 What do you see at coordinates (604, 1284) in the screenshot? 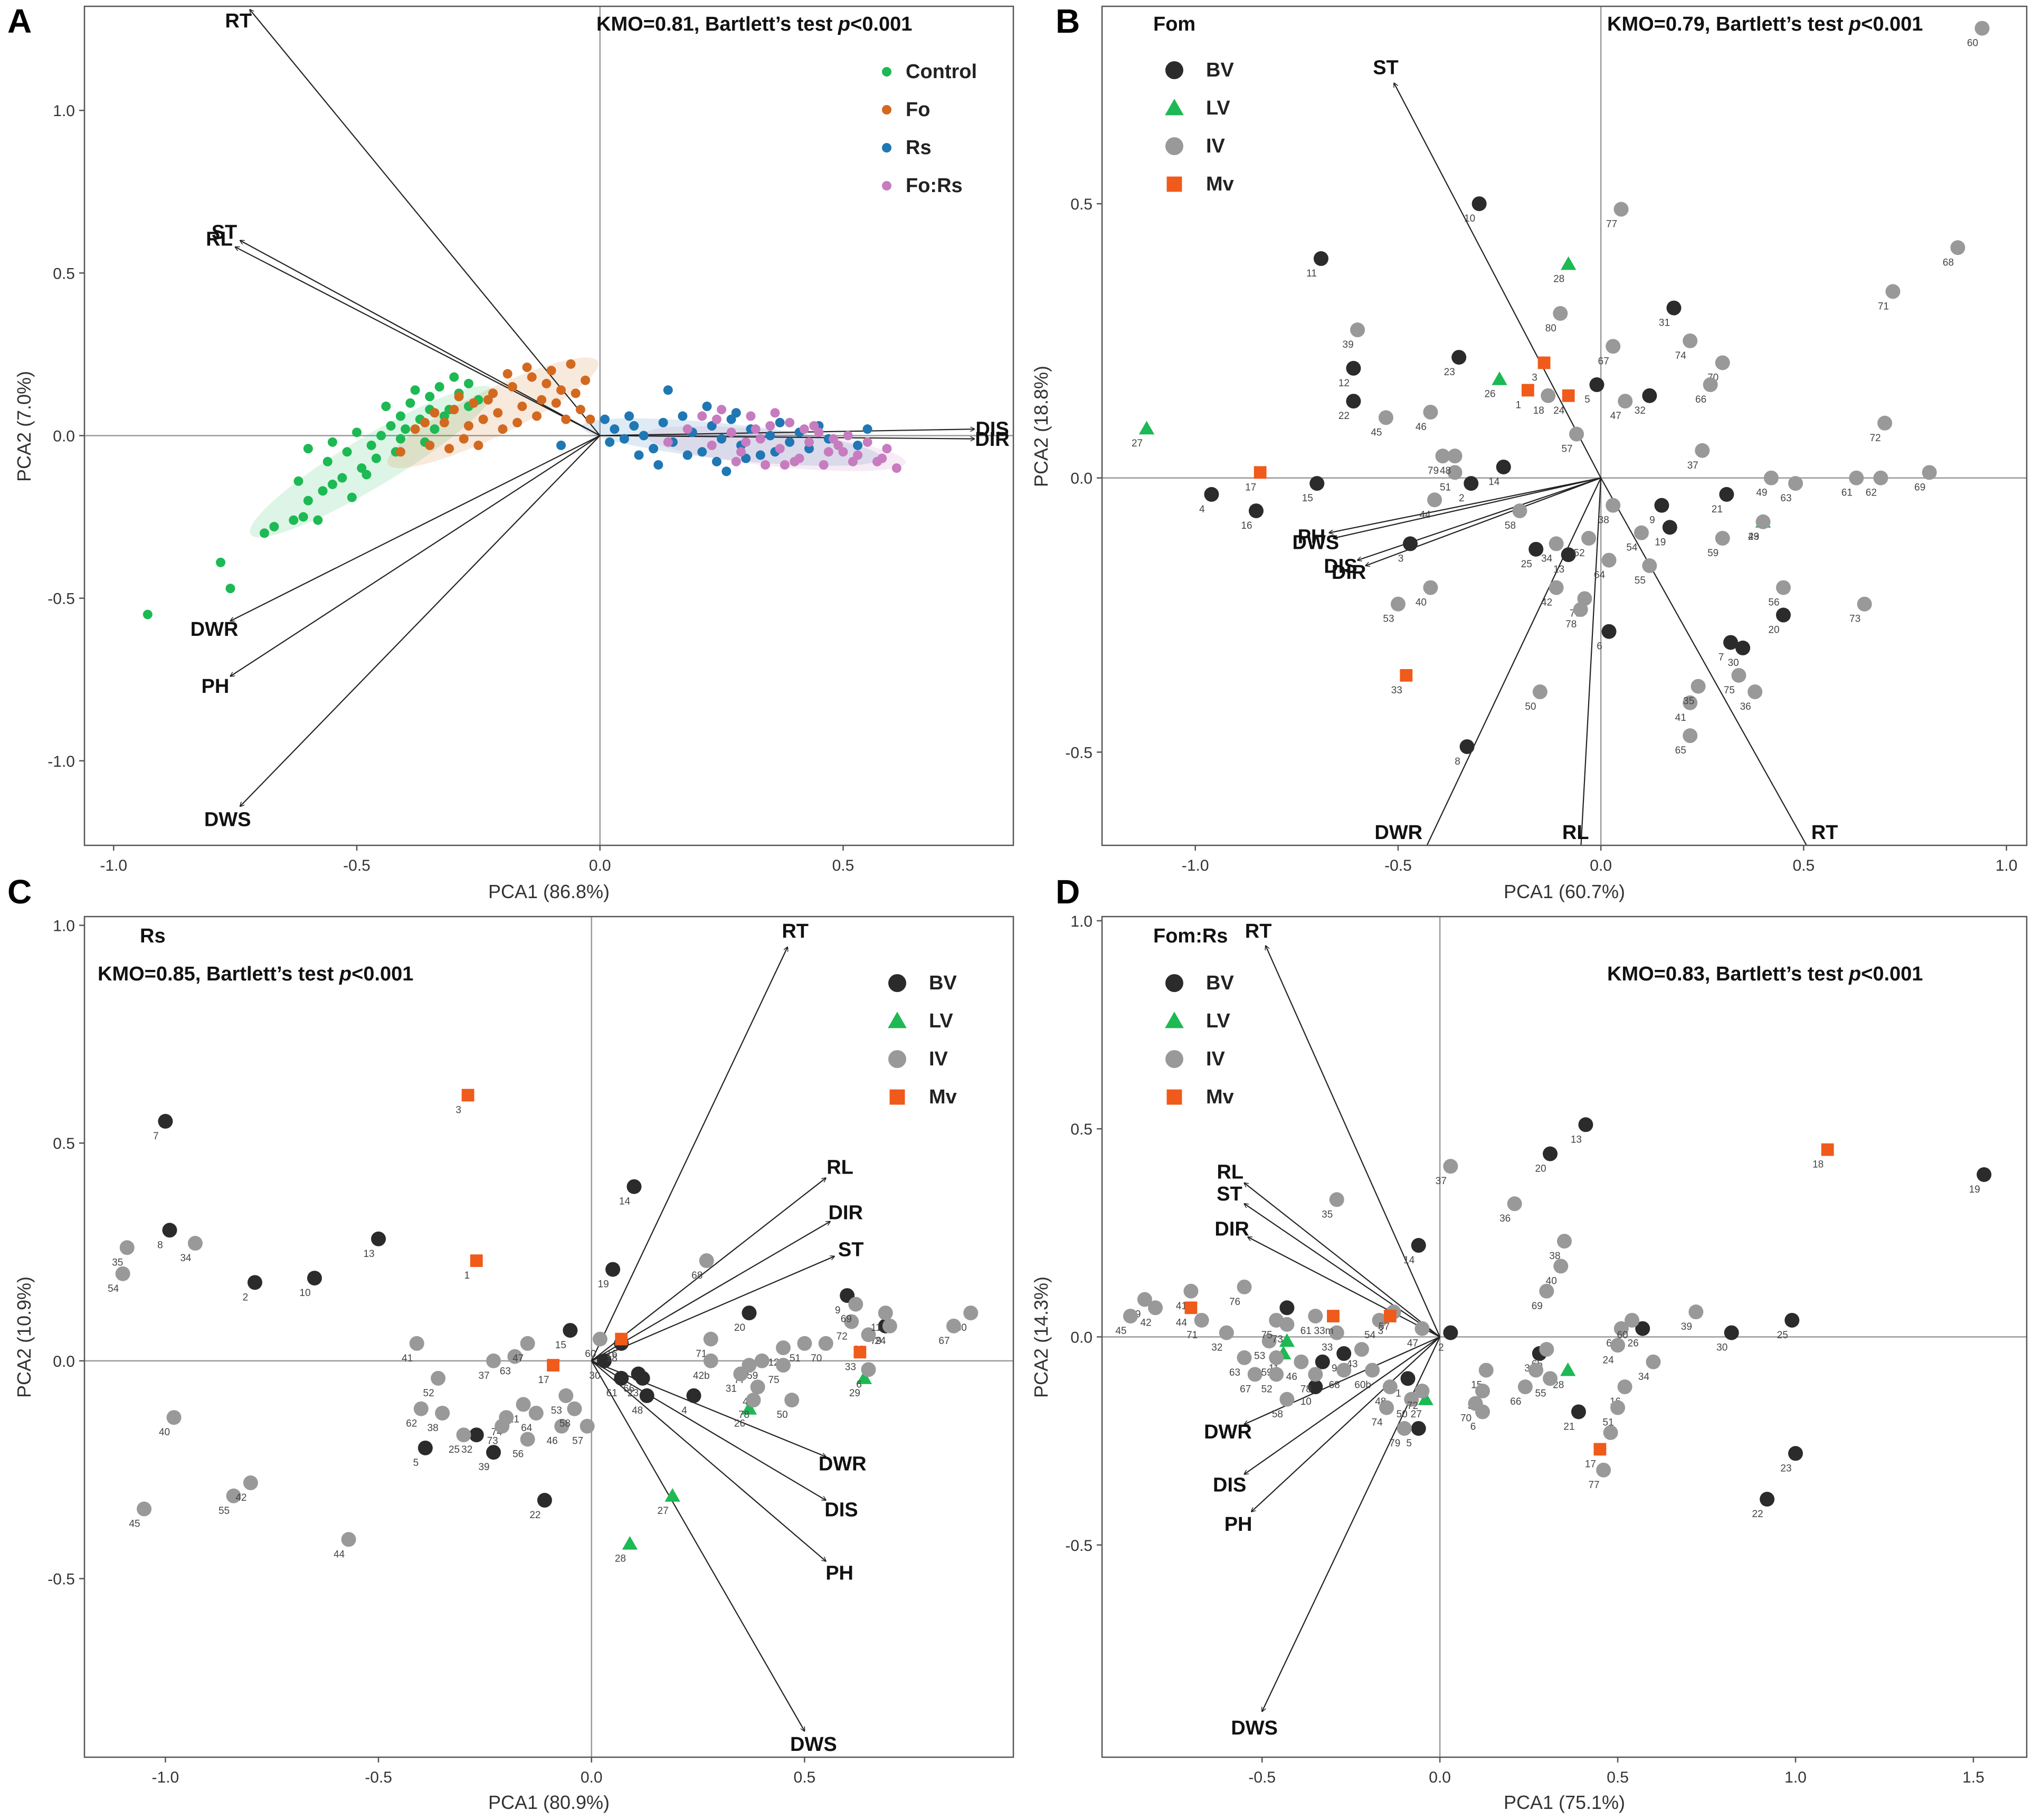
I see `panel-c-point-label-19: 19` at bounding box center [604, 1284].